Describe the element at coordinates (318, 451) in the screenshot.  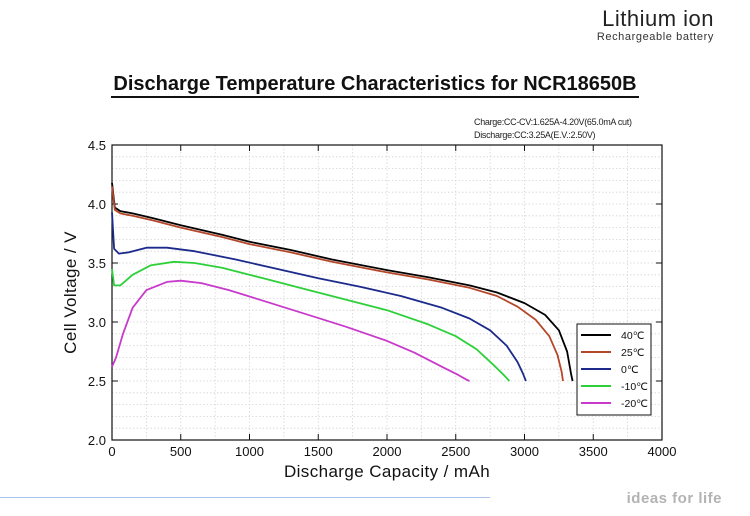
I see `x-tick-label: 1500` at that location.